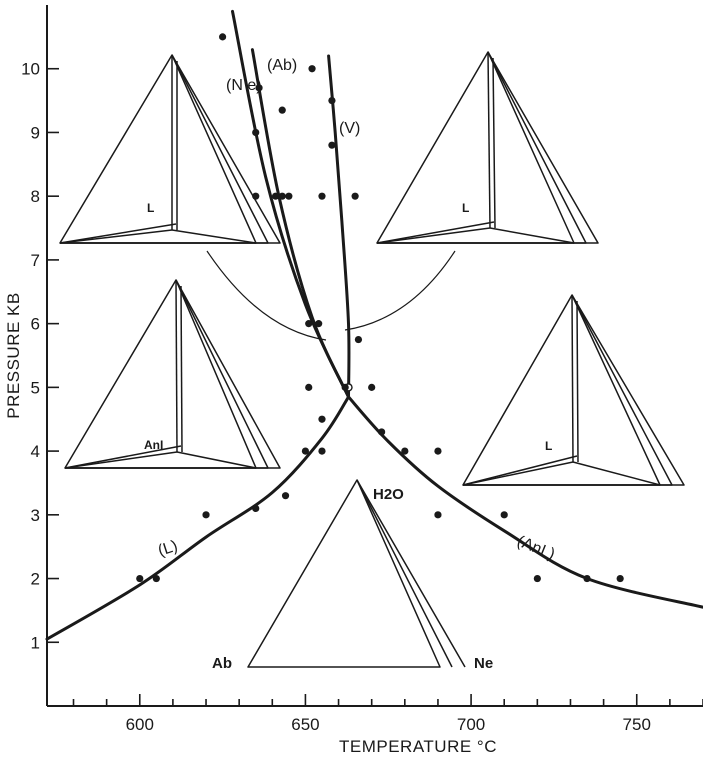 This screenshot has width=703, height=757. I want to click on y-axis-title: PRESSURE KB, so click(13, 355).